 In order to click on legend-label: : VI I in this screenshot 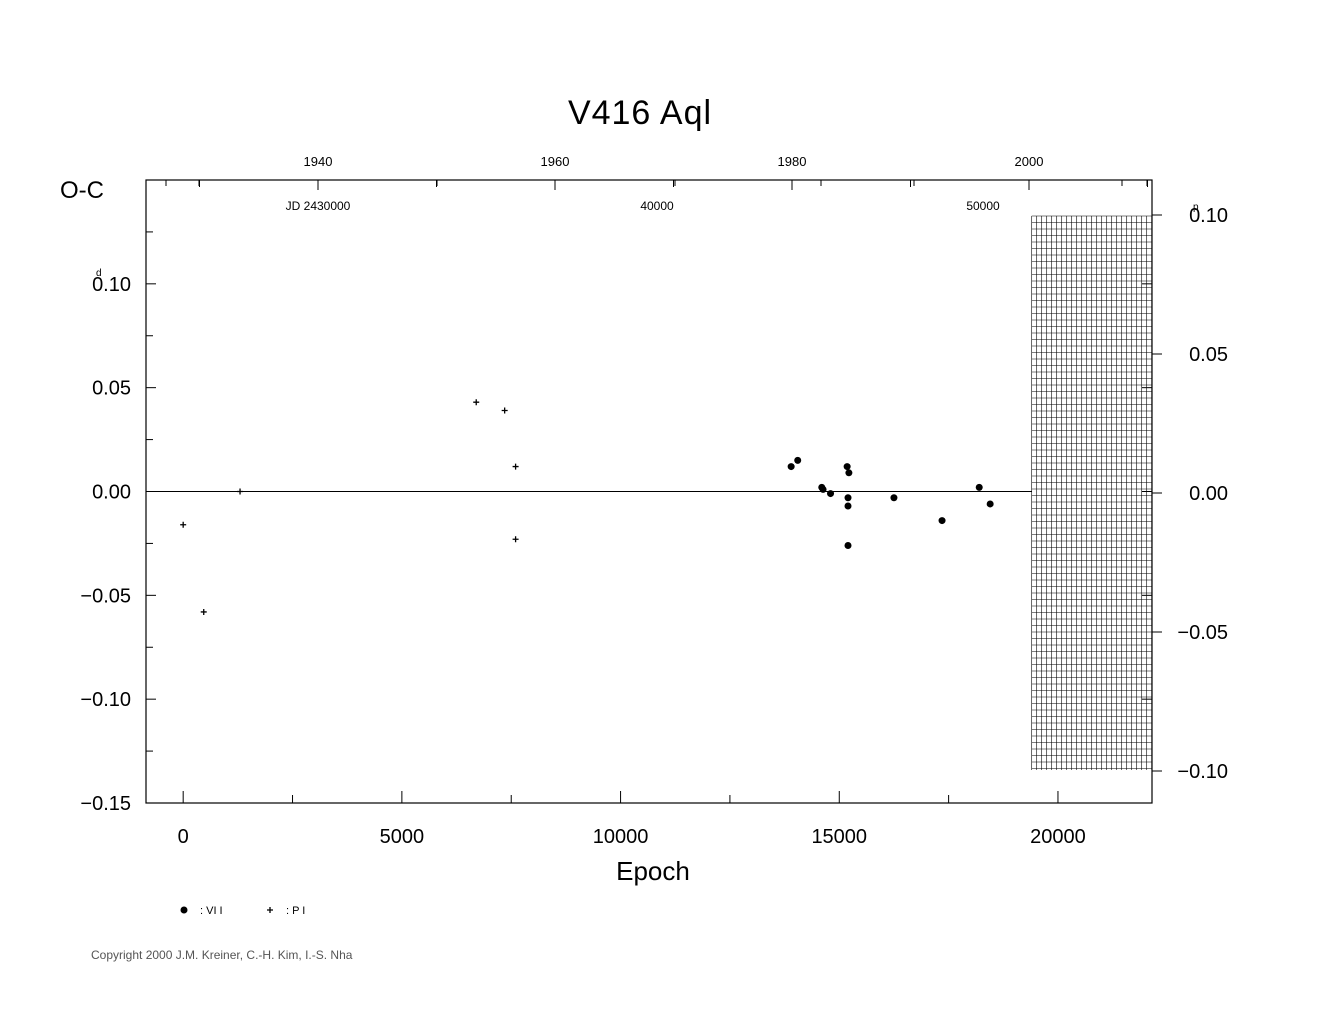, I will do `click(211, 911)`.